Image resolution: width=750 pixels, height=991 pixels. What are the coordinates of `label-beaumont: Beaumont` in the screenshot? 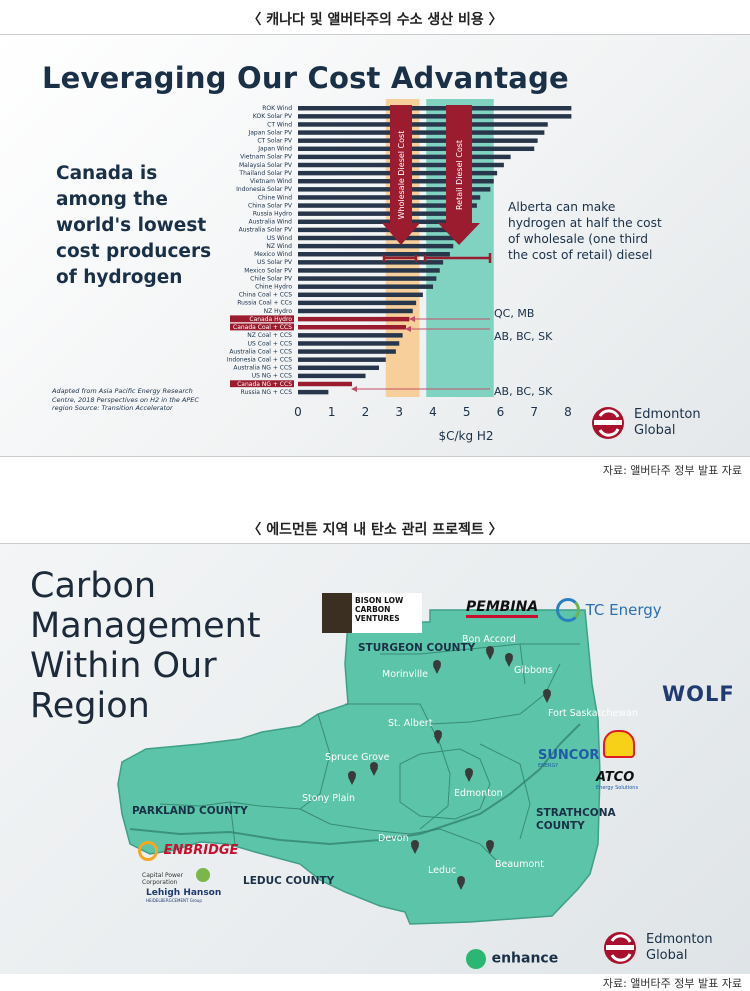 It's located at (519, 864).